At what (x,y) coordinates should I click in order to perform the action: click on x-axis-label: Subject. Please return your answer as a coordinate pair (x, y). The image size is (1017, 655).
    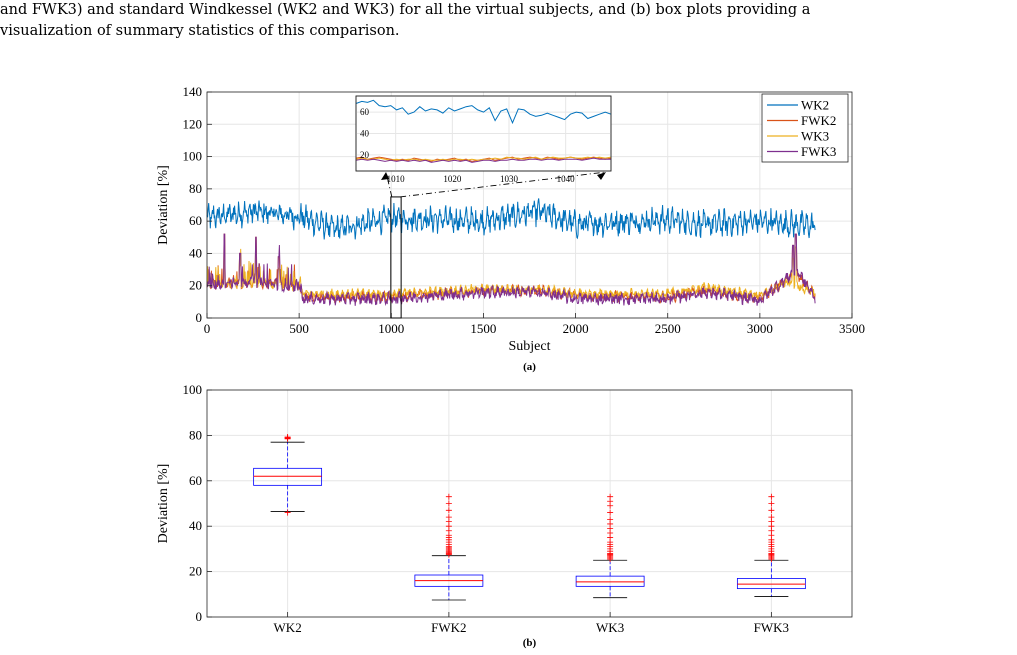
    Looking at the image, I should click on (530, 346).